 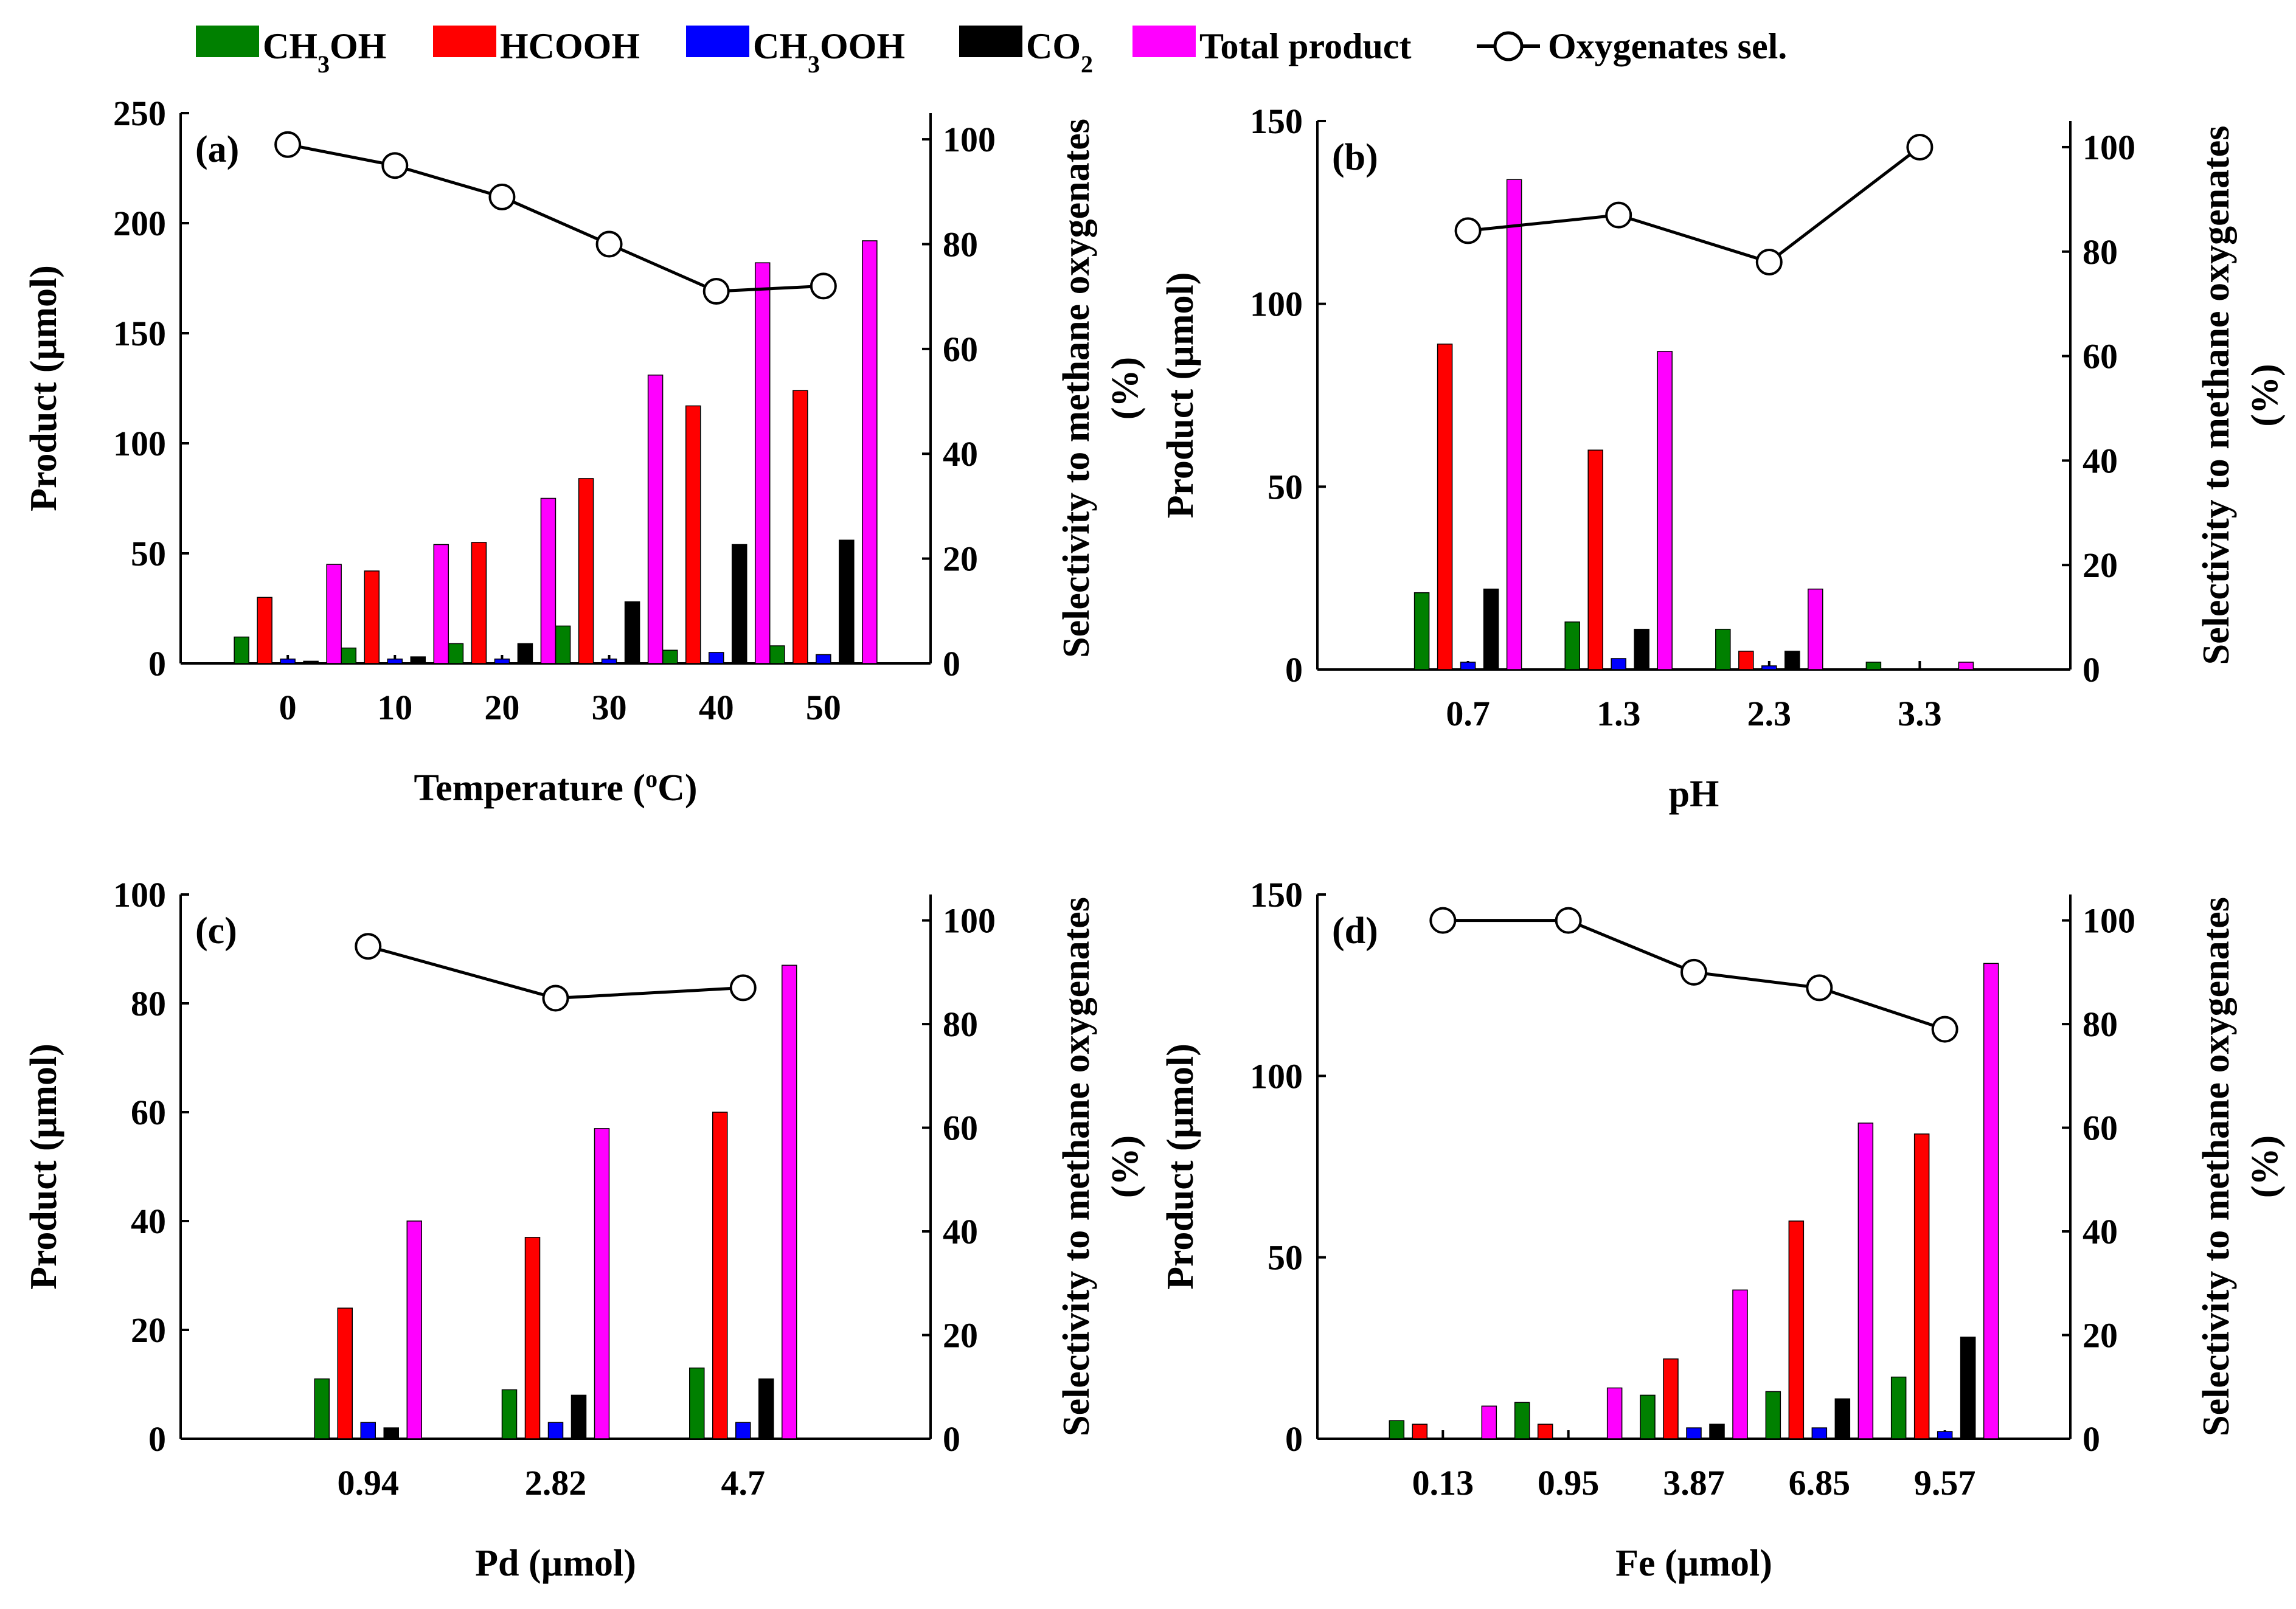 What do you see at coordinates (1619, 713) in the screenshot?
I see `x-tick-label: 1.3` at bounding box center [1619, 713].